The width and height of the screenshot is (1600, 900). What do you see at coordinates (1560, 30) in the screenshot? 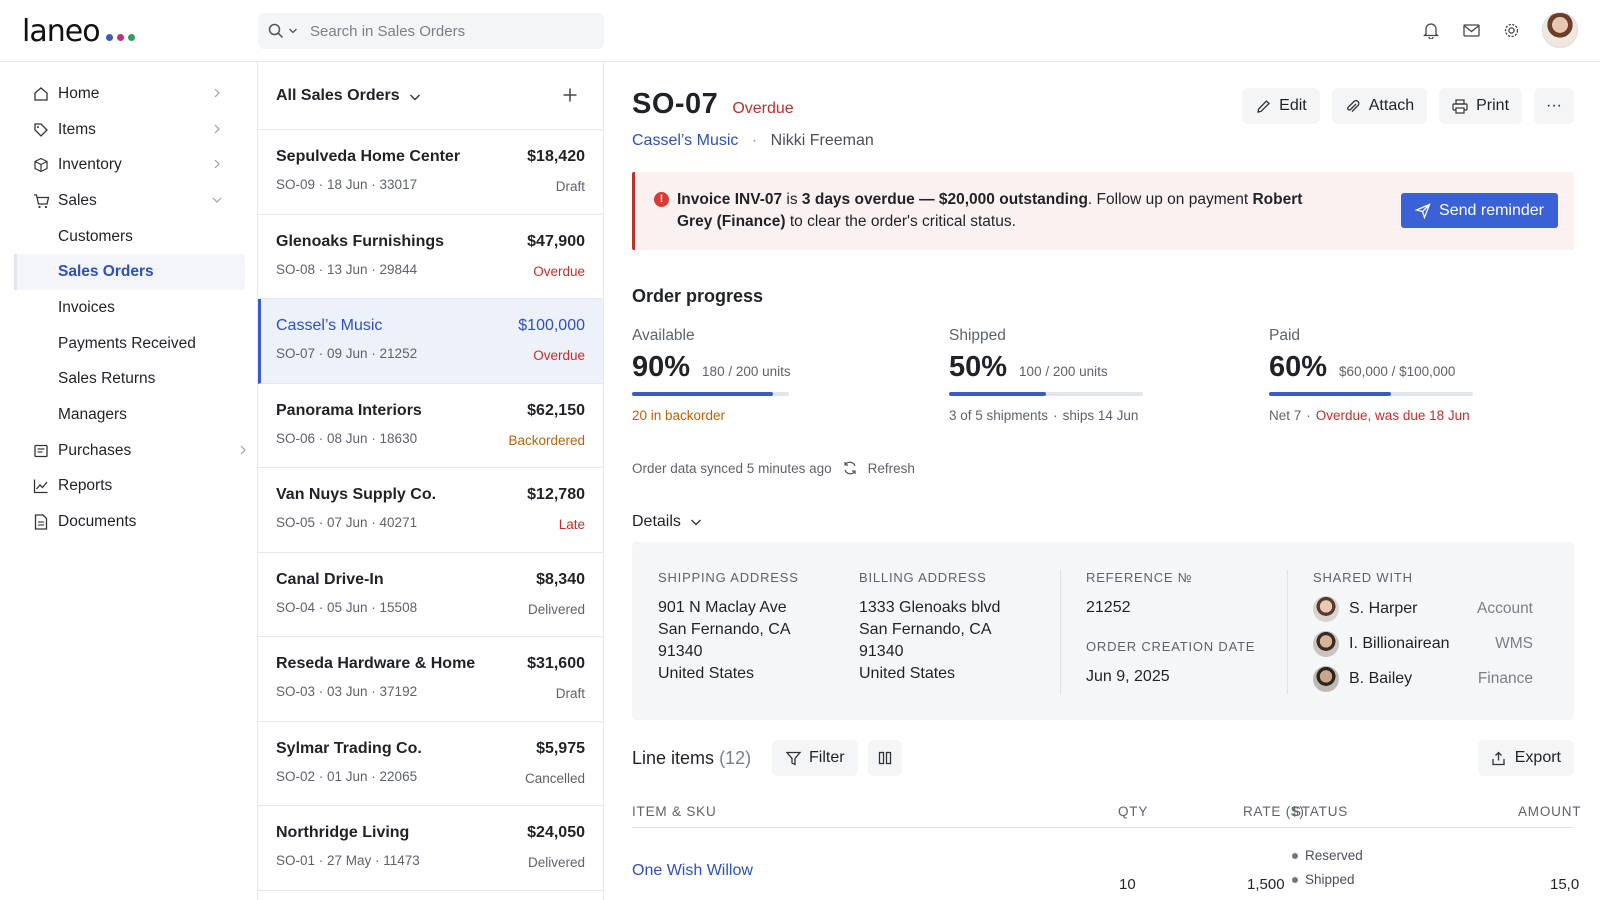
I see `user-avatar` at bounding box center [1560, 30].